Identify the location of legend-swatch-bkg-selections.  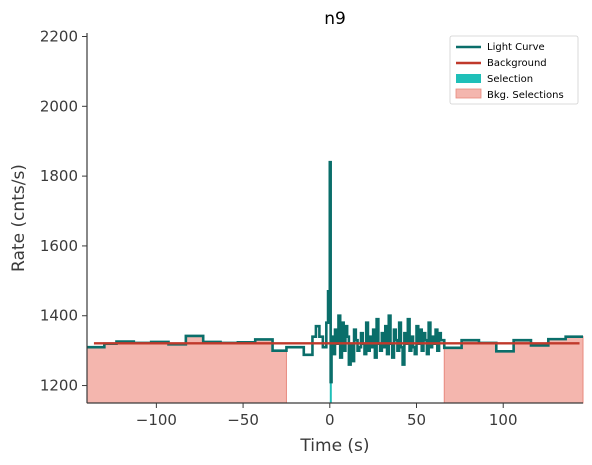
(468, 93).